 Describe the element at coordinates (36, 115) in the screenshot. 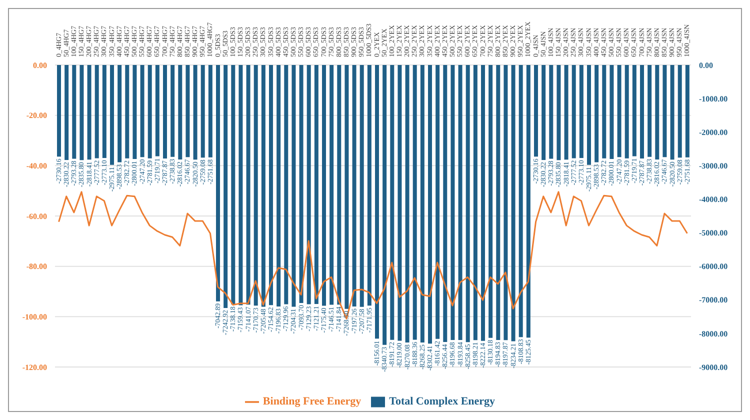

I see `y-tick-label: -20.00` at that location.